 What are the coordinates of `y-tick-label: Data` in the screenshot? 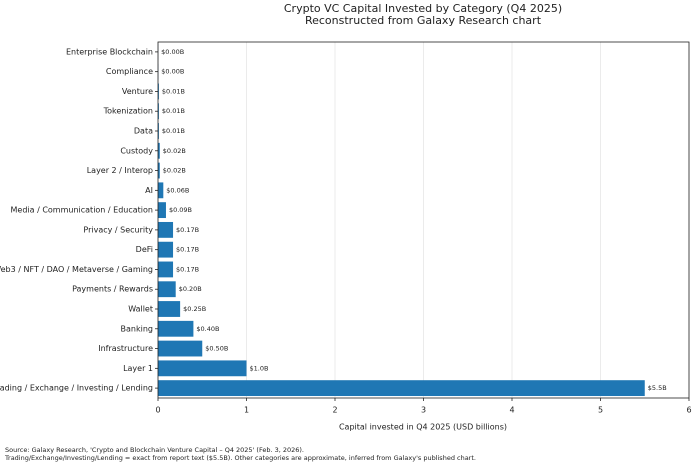 It's located at (143, 131).